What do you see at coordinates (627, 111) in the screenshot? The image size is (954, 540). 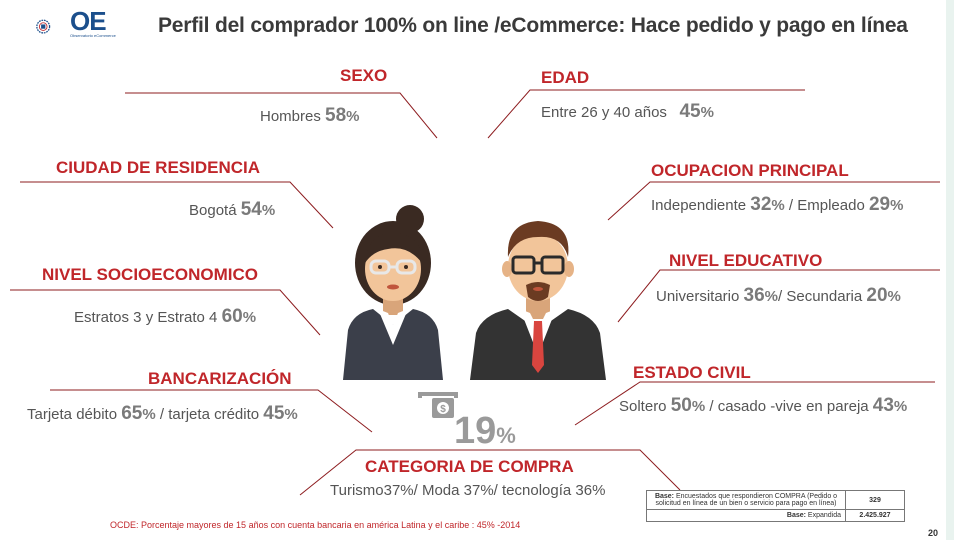 I see `edad-stat: Entre 26 y 40 años 45%` at bounding box center [627, 111].